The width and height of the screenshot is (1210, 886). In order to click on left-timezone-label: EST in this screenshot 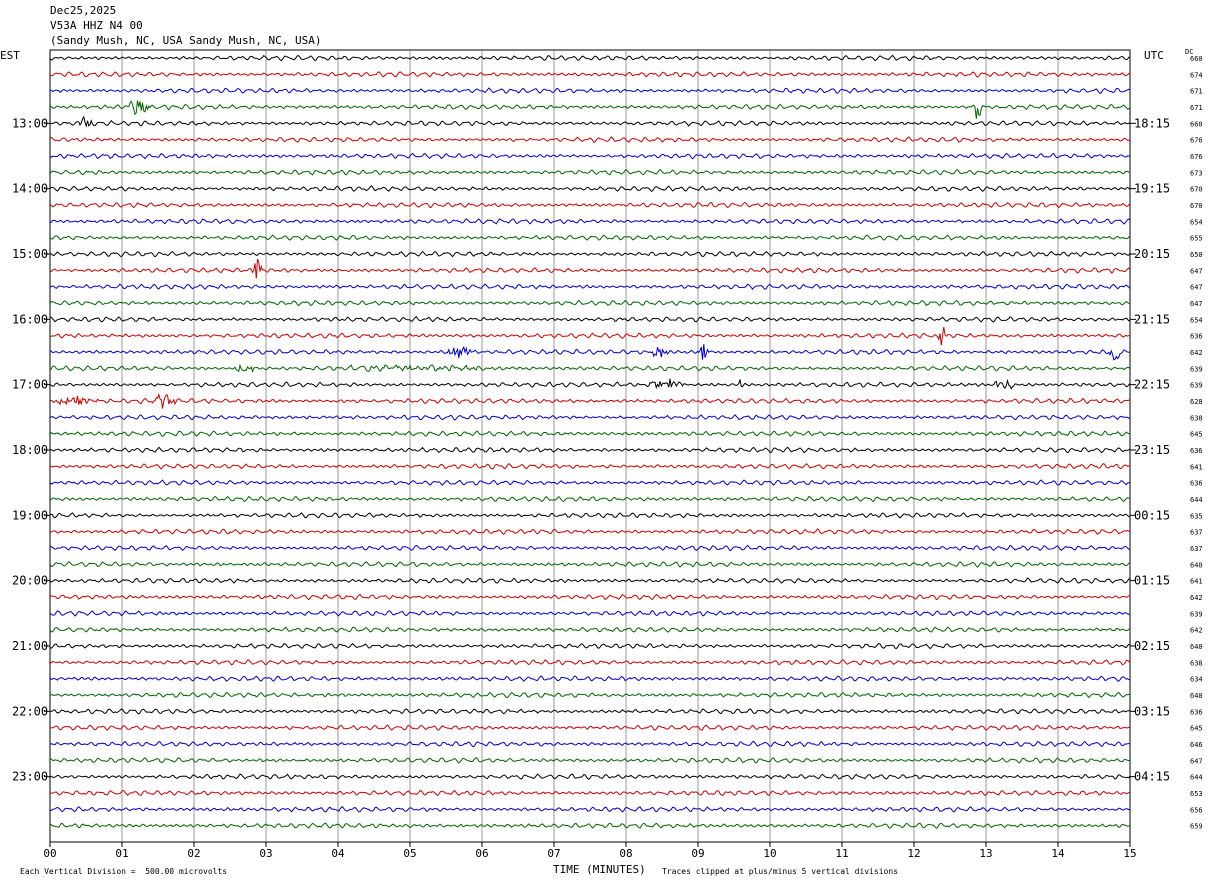, I will do `click(10, 55)`.